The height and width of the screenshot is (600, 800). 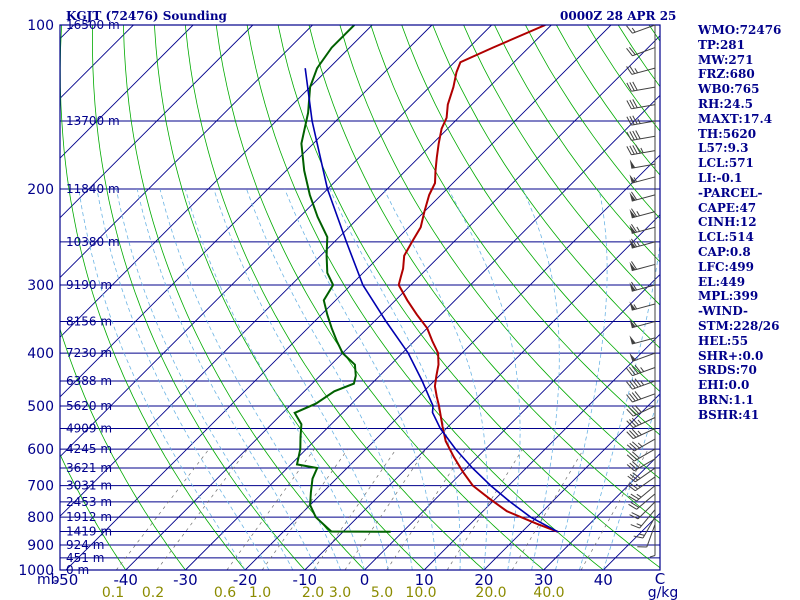 What do you see at coordinates (739, 325) in the screenshot?
I see `index-item: STM:228/26` at bounding box center [739, 325].